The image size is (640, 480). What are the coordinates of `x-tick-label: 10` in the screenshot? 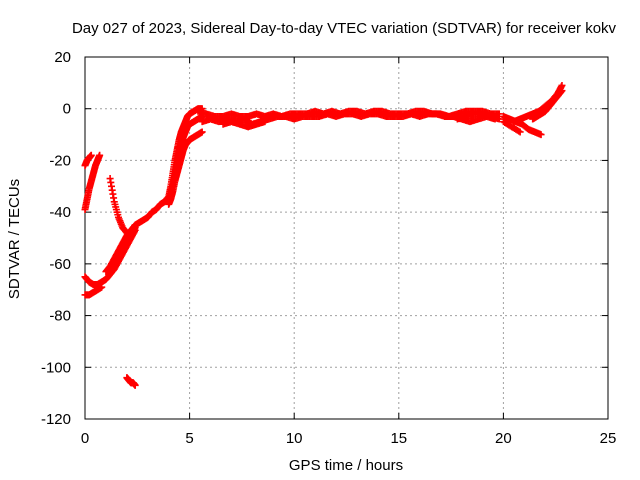 It's located at (294, 438).